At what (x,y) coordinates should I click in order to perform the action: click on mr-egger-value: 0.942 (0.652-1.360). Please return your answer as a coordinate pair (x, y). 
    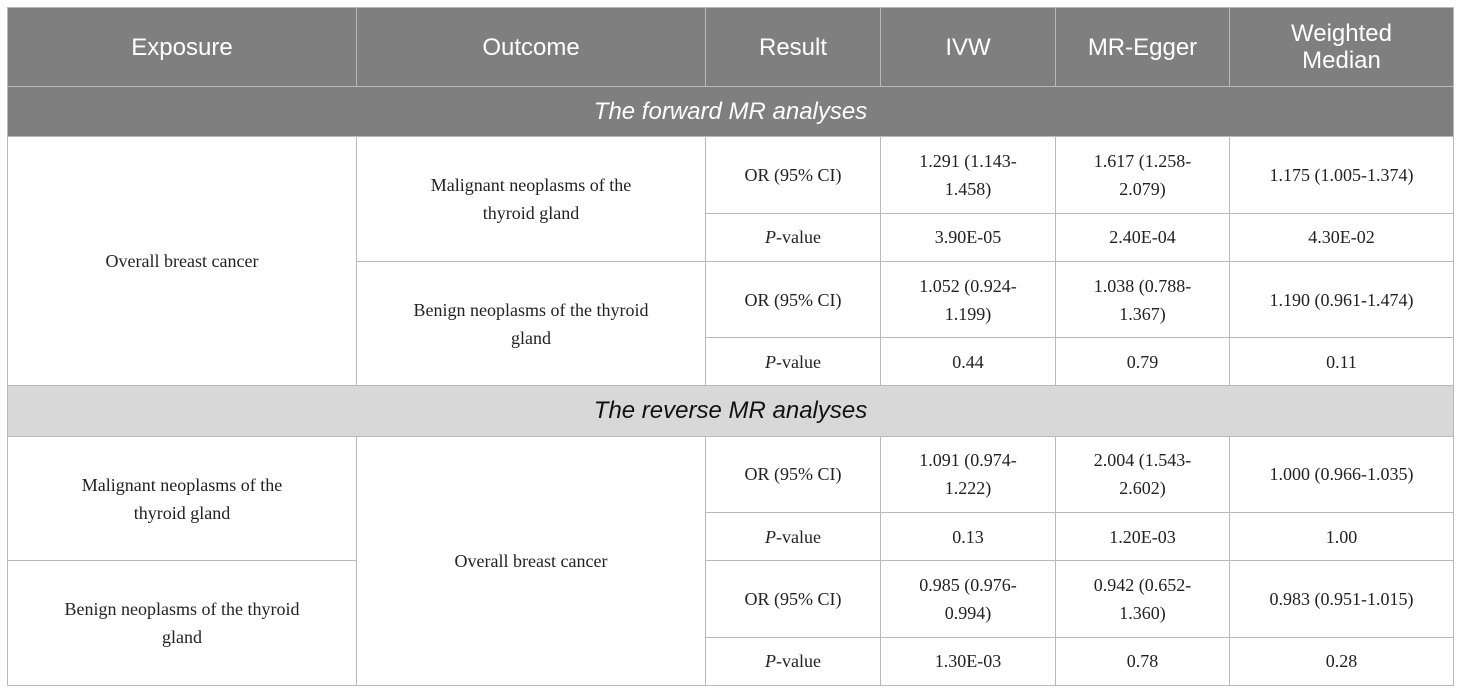
    Looking at the image, I should click on (1142, 599).